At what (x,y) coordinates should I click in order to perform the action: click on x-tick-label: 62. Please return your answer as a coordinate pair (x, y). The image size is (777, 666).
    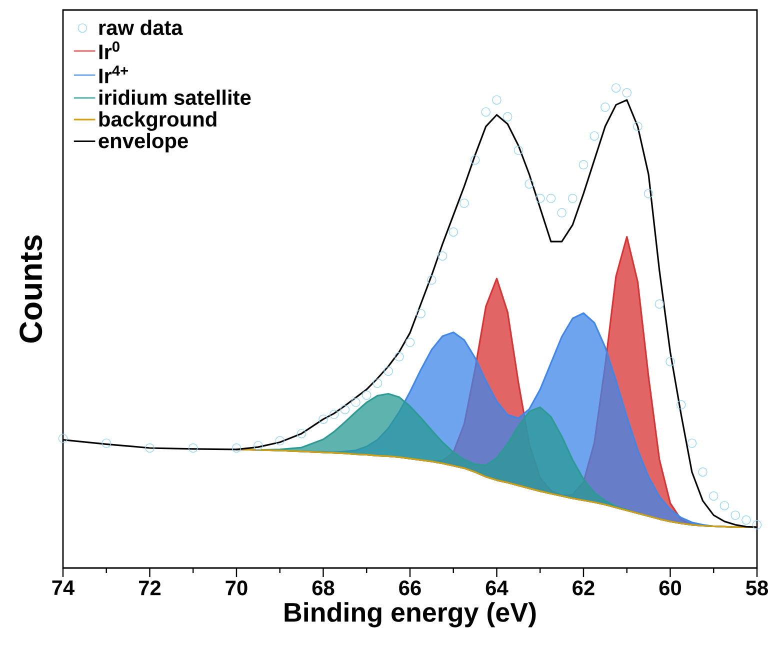
    Looking at the image, I should click on (583, 588).